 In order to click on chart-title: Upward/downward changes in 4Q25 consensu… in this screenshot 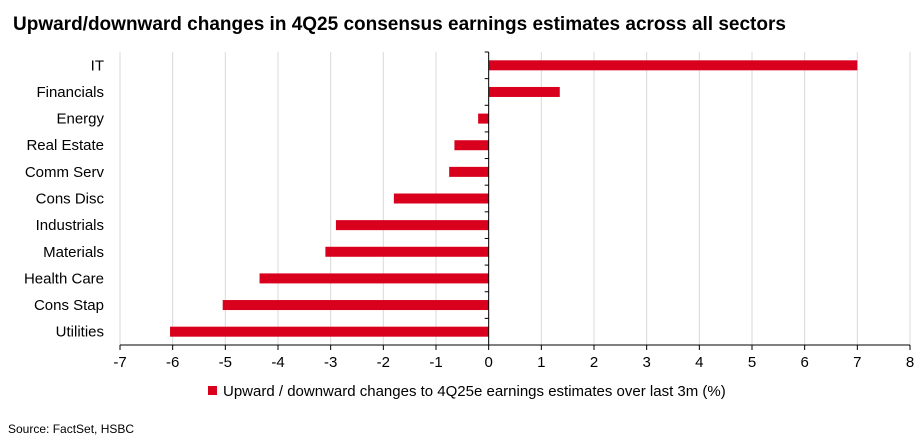, I will do `click(399, 24)`.